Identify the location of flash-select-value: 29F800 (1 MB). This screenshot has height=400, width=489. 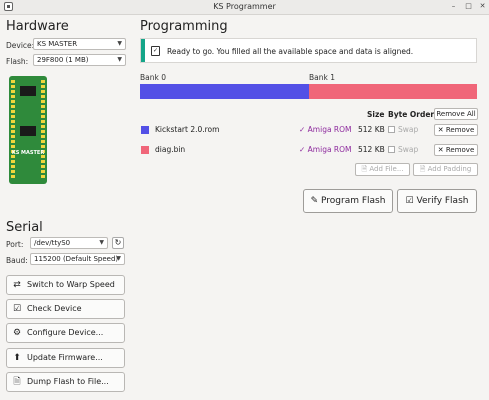
(63, 60).